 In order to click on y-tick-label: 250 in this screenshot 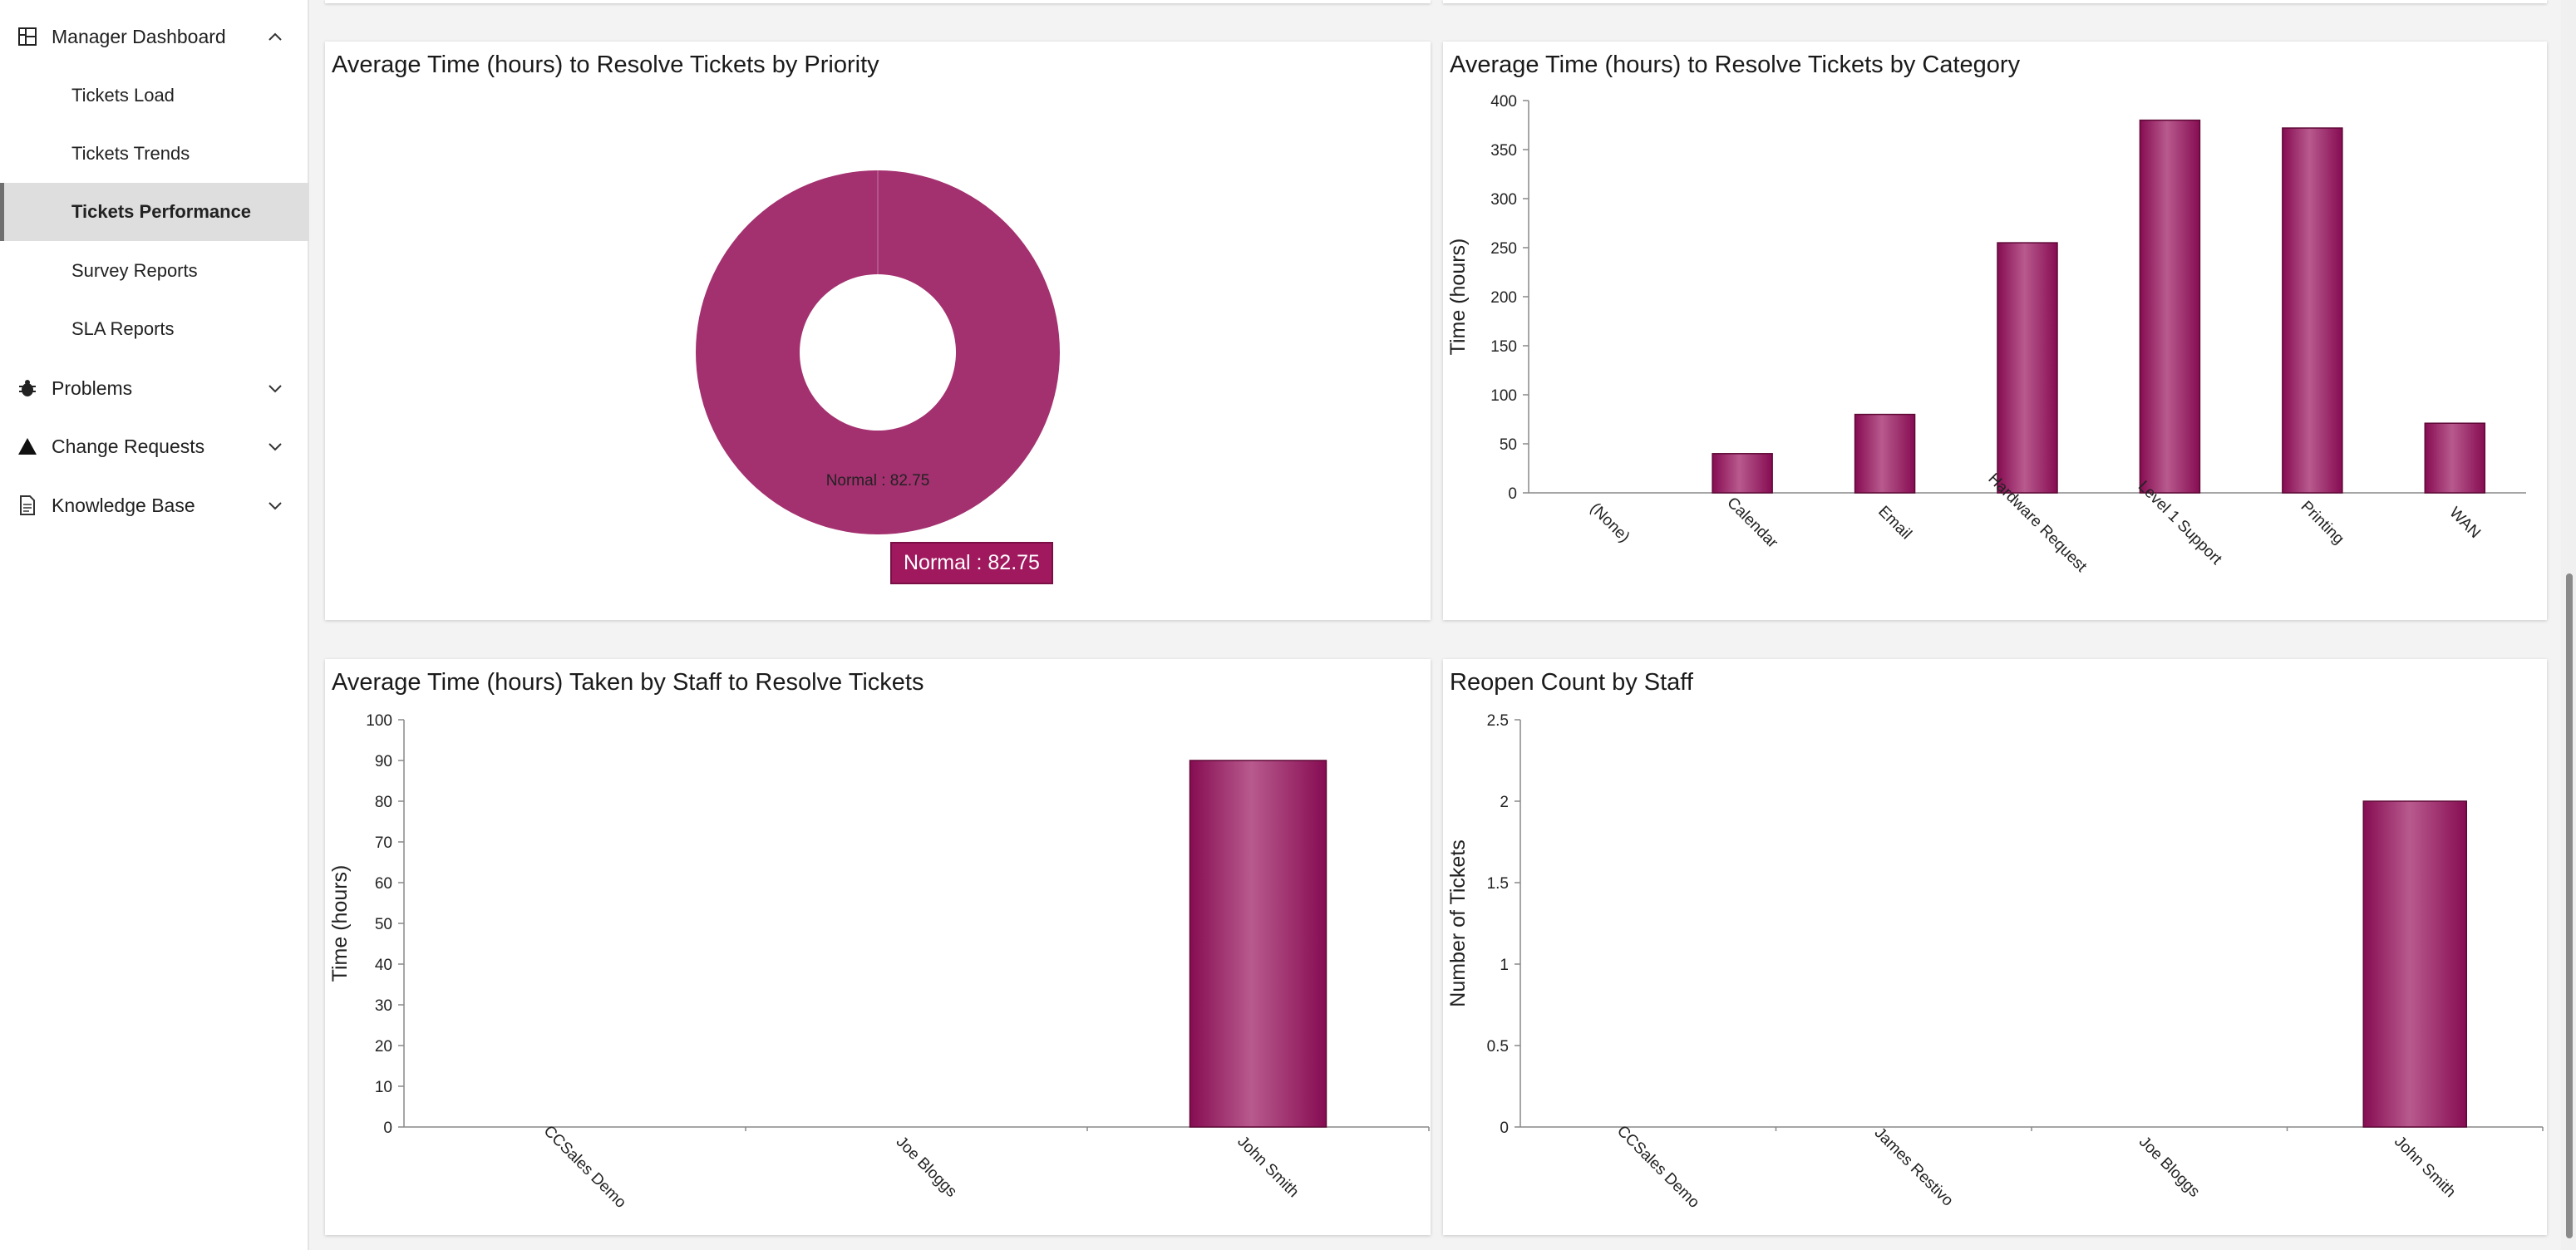, I will do `click(1503, 249)`.